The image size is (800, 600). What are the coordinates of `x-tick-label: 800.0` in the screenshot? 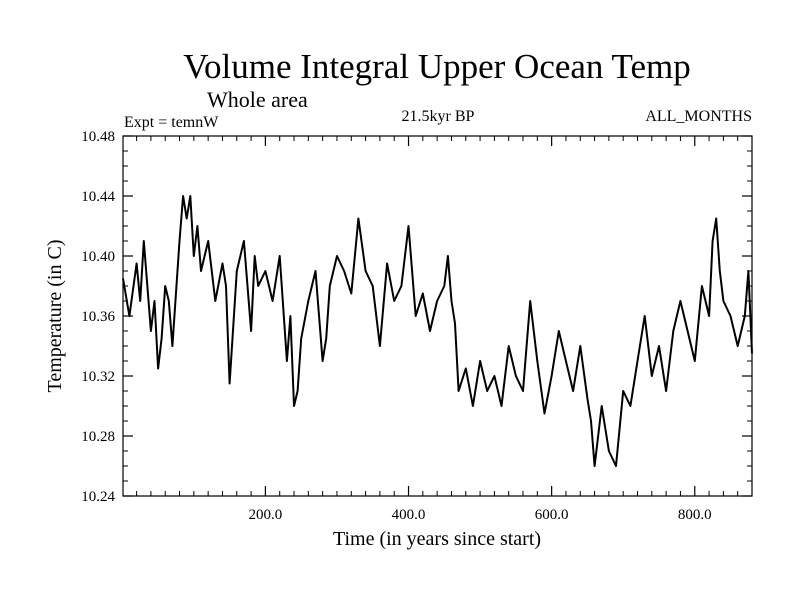 It's located at (695, 515).